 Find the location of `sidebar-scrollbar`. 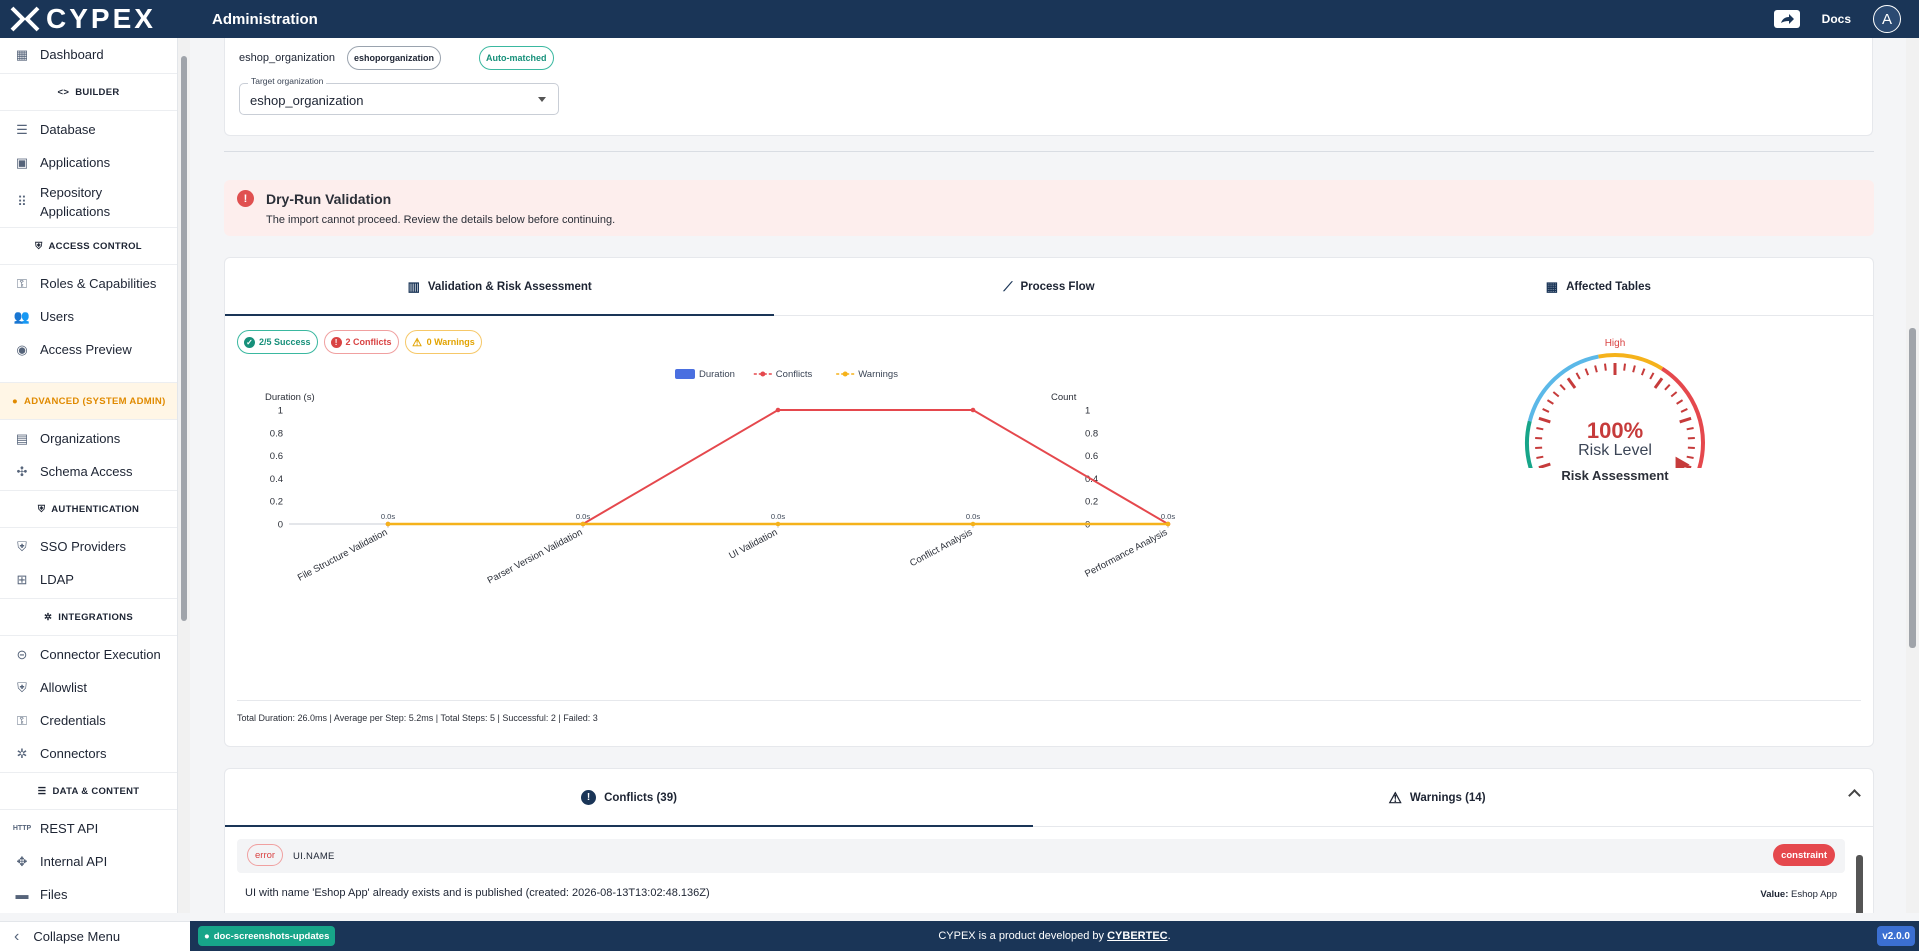

sidebar-scrollbar is located at coordinates (184, 475).